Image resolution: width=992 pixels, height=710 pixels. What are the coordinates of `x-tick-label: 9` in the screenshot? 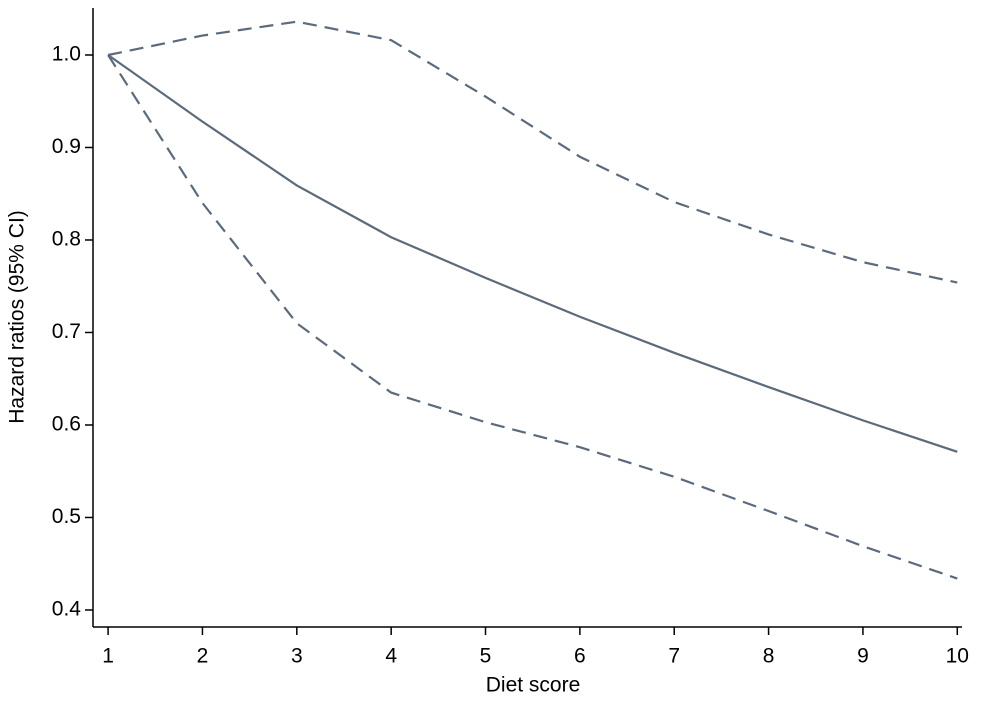 It's located at (863, 656).